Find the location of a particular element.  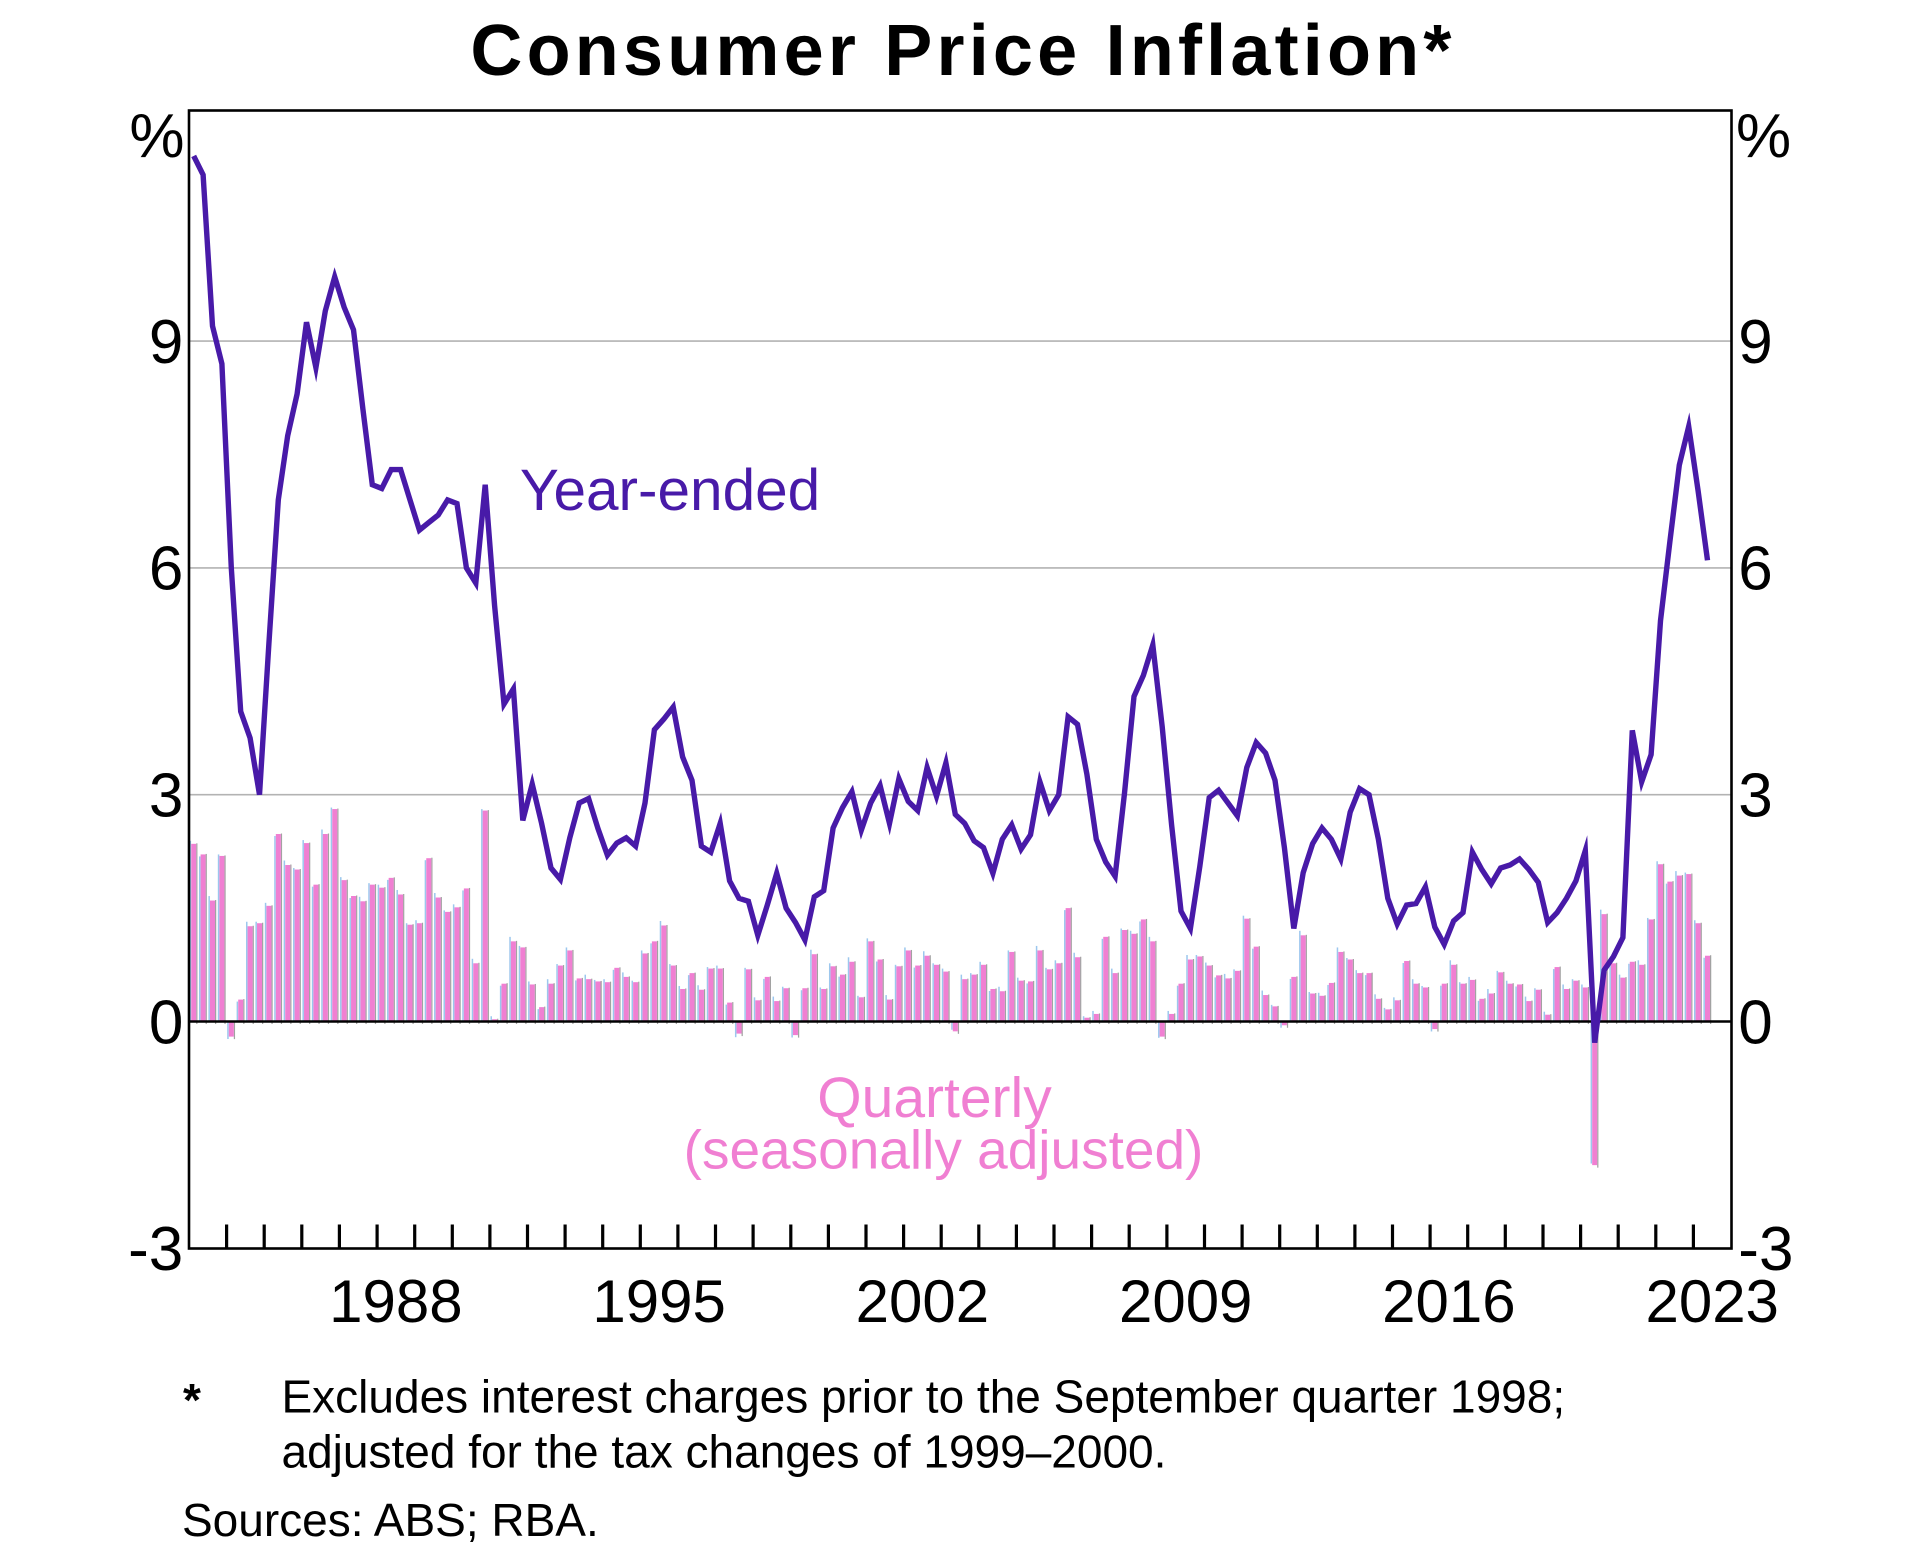

svg-text: 2023 is located at coordinates (1711, 1301).